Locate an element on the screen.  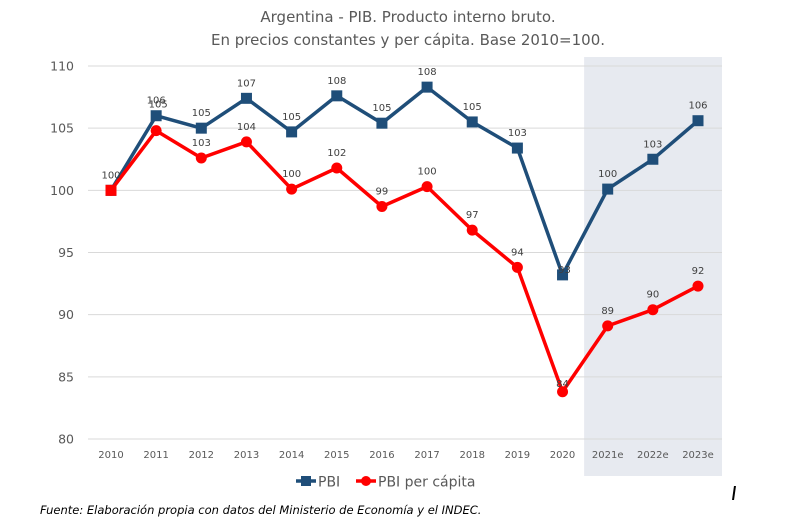
legend-square-marker is located at coordinates (306, 481).